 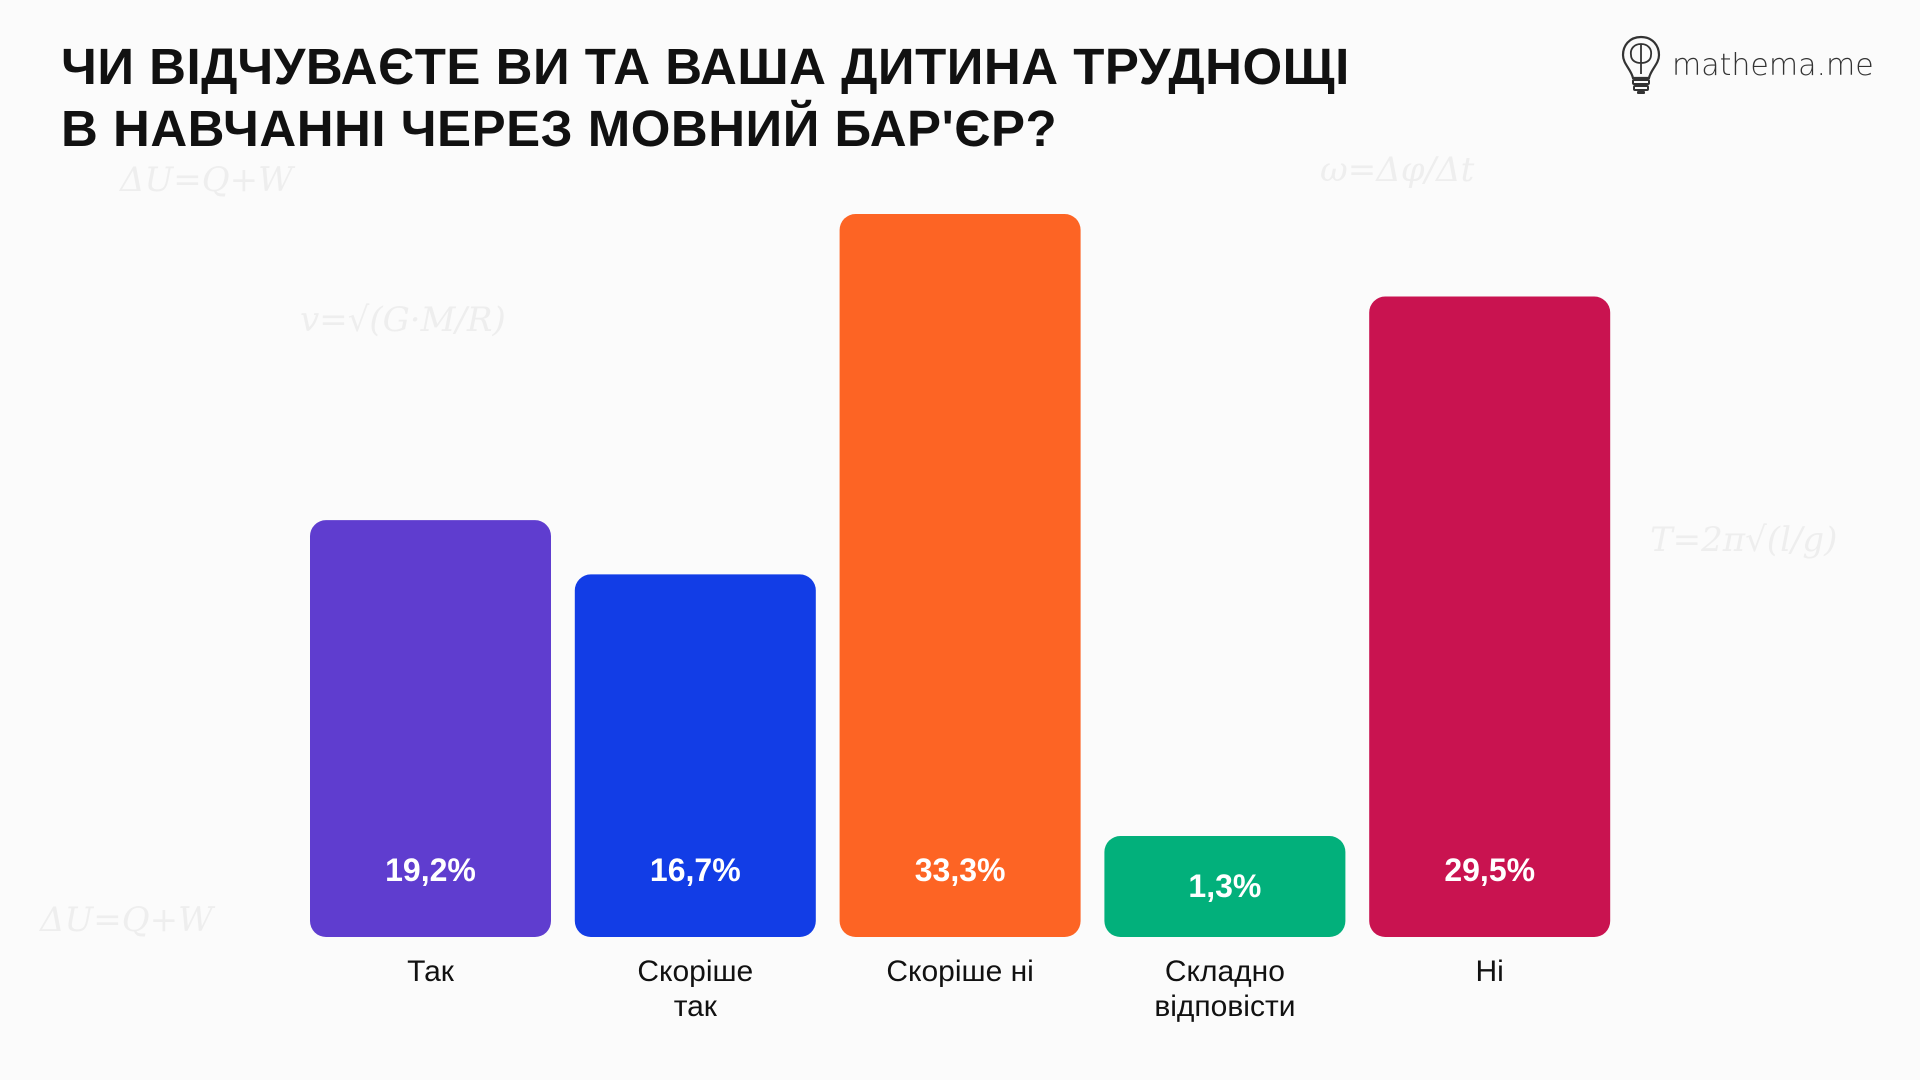 What do you see at coordinates (1744, 540) in the screenshot?
I see `background-formula: T=2π√(l/g)` at bounding box center [1744, 540].